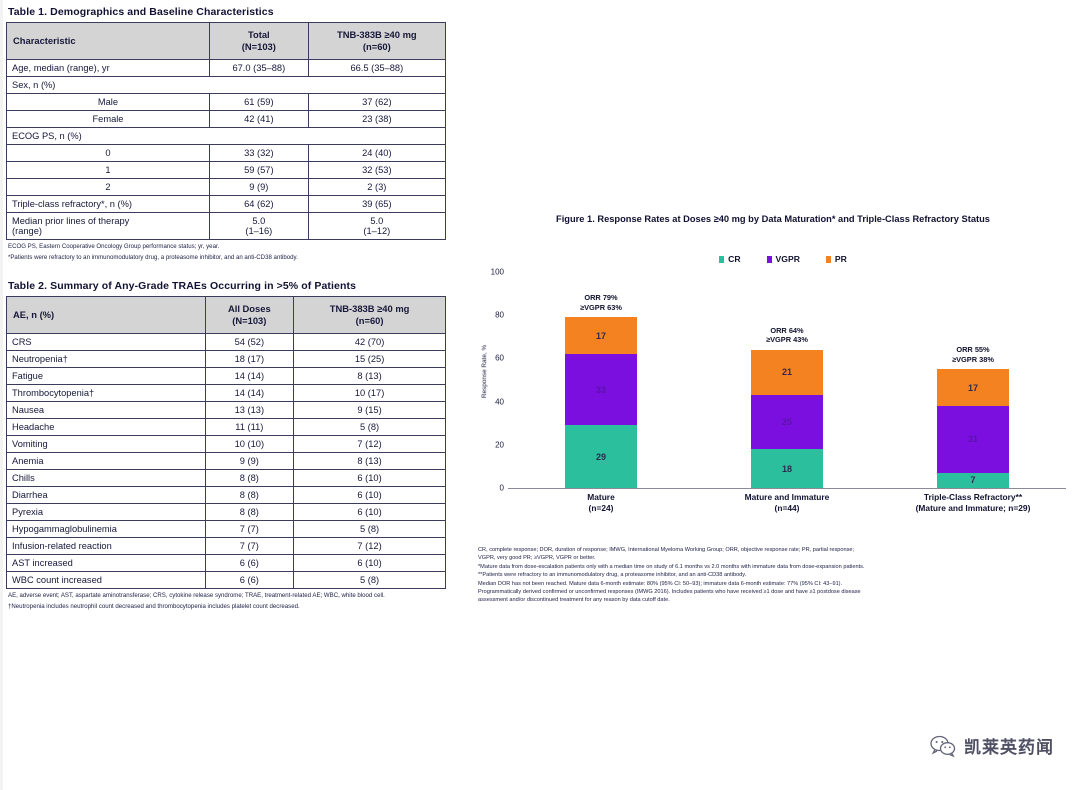  Describe the element at coordinates (106, 409) in the screenshot. I see `table-cell-label: Nausea` at that location.